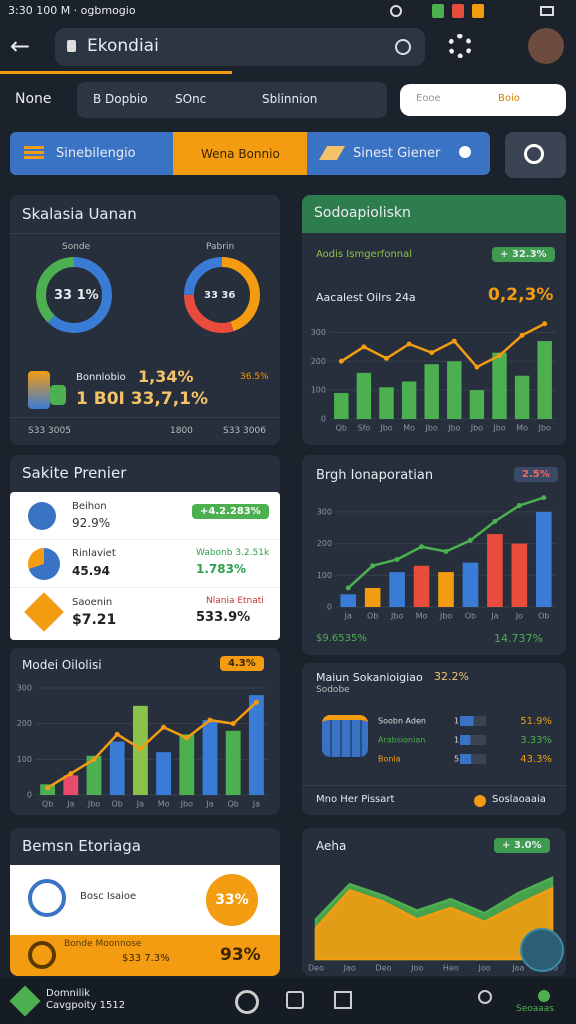 This screenshot has width=576, height=1024. What do you see at coordinates (148, 295) in the screenshot?
I see `donuts` at bounding box center [148, 295].